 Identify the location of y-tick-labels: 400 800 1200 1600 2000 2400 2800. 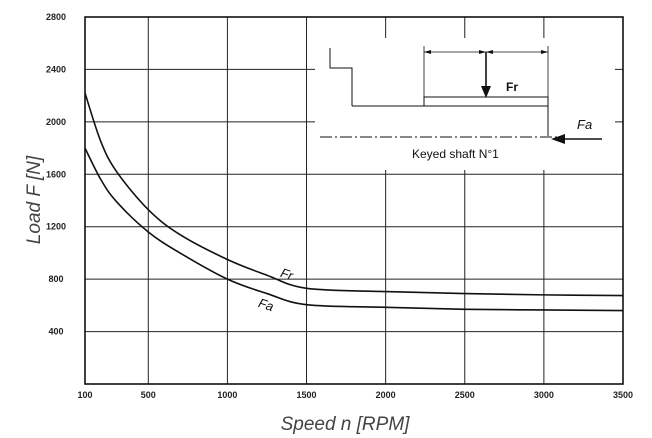
(56, 174).